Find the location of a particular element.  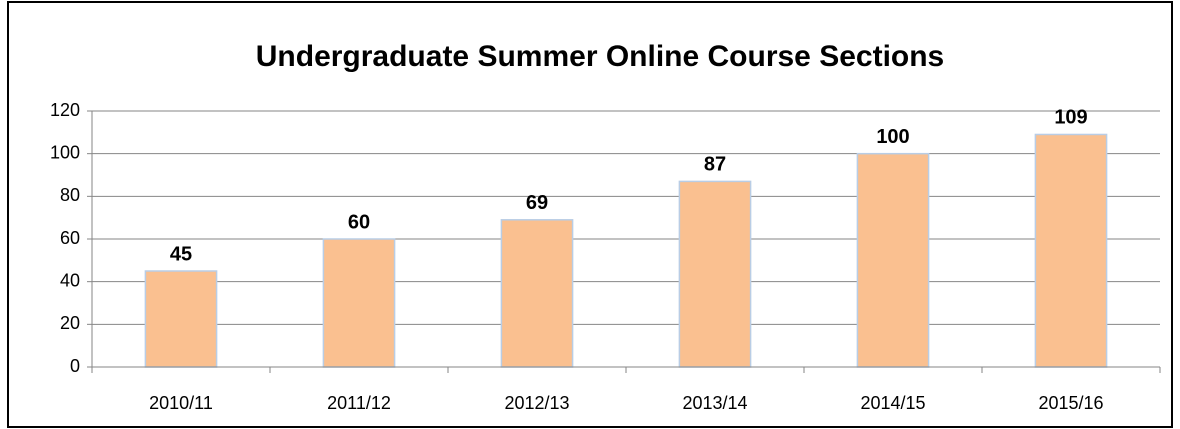

x-tick-label: 2012/13 is located at coordinates (536, 403).